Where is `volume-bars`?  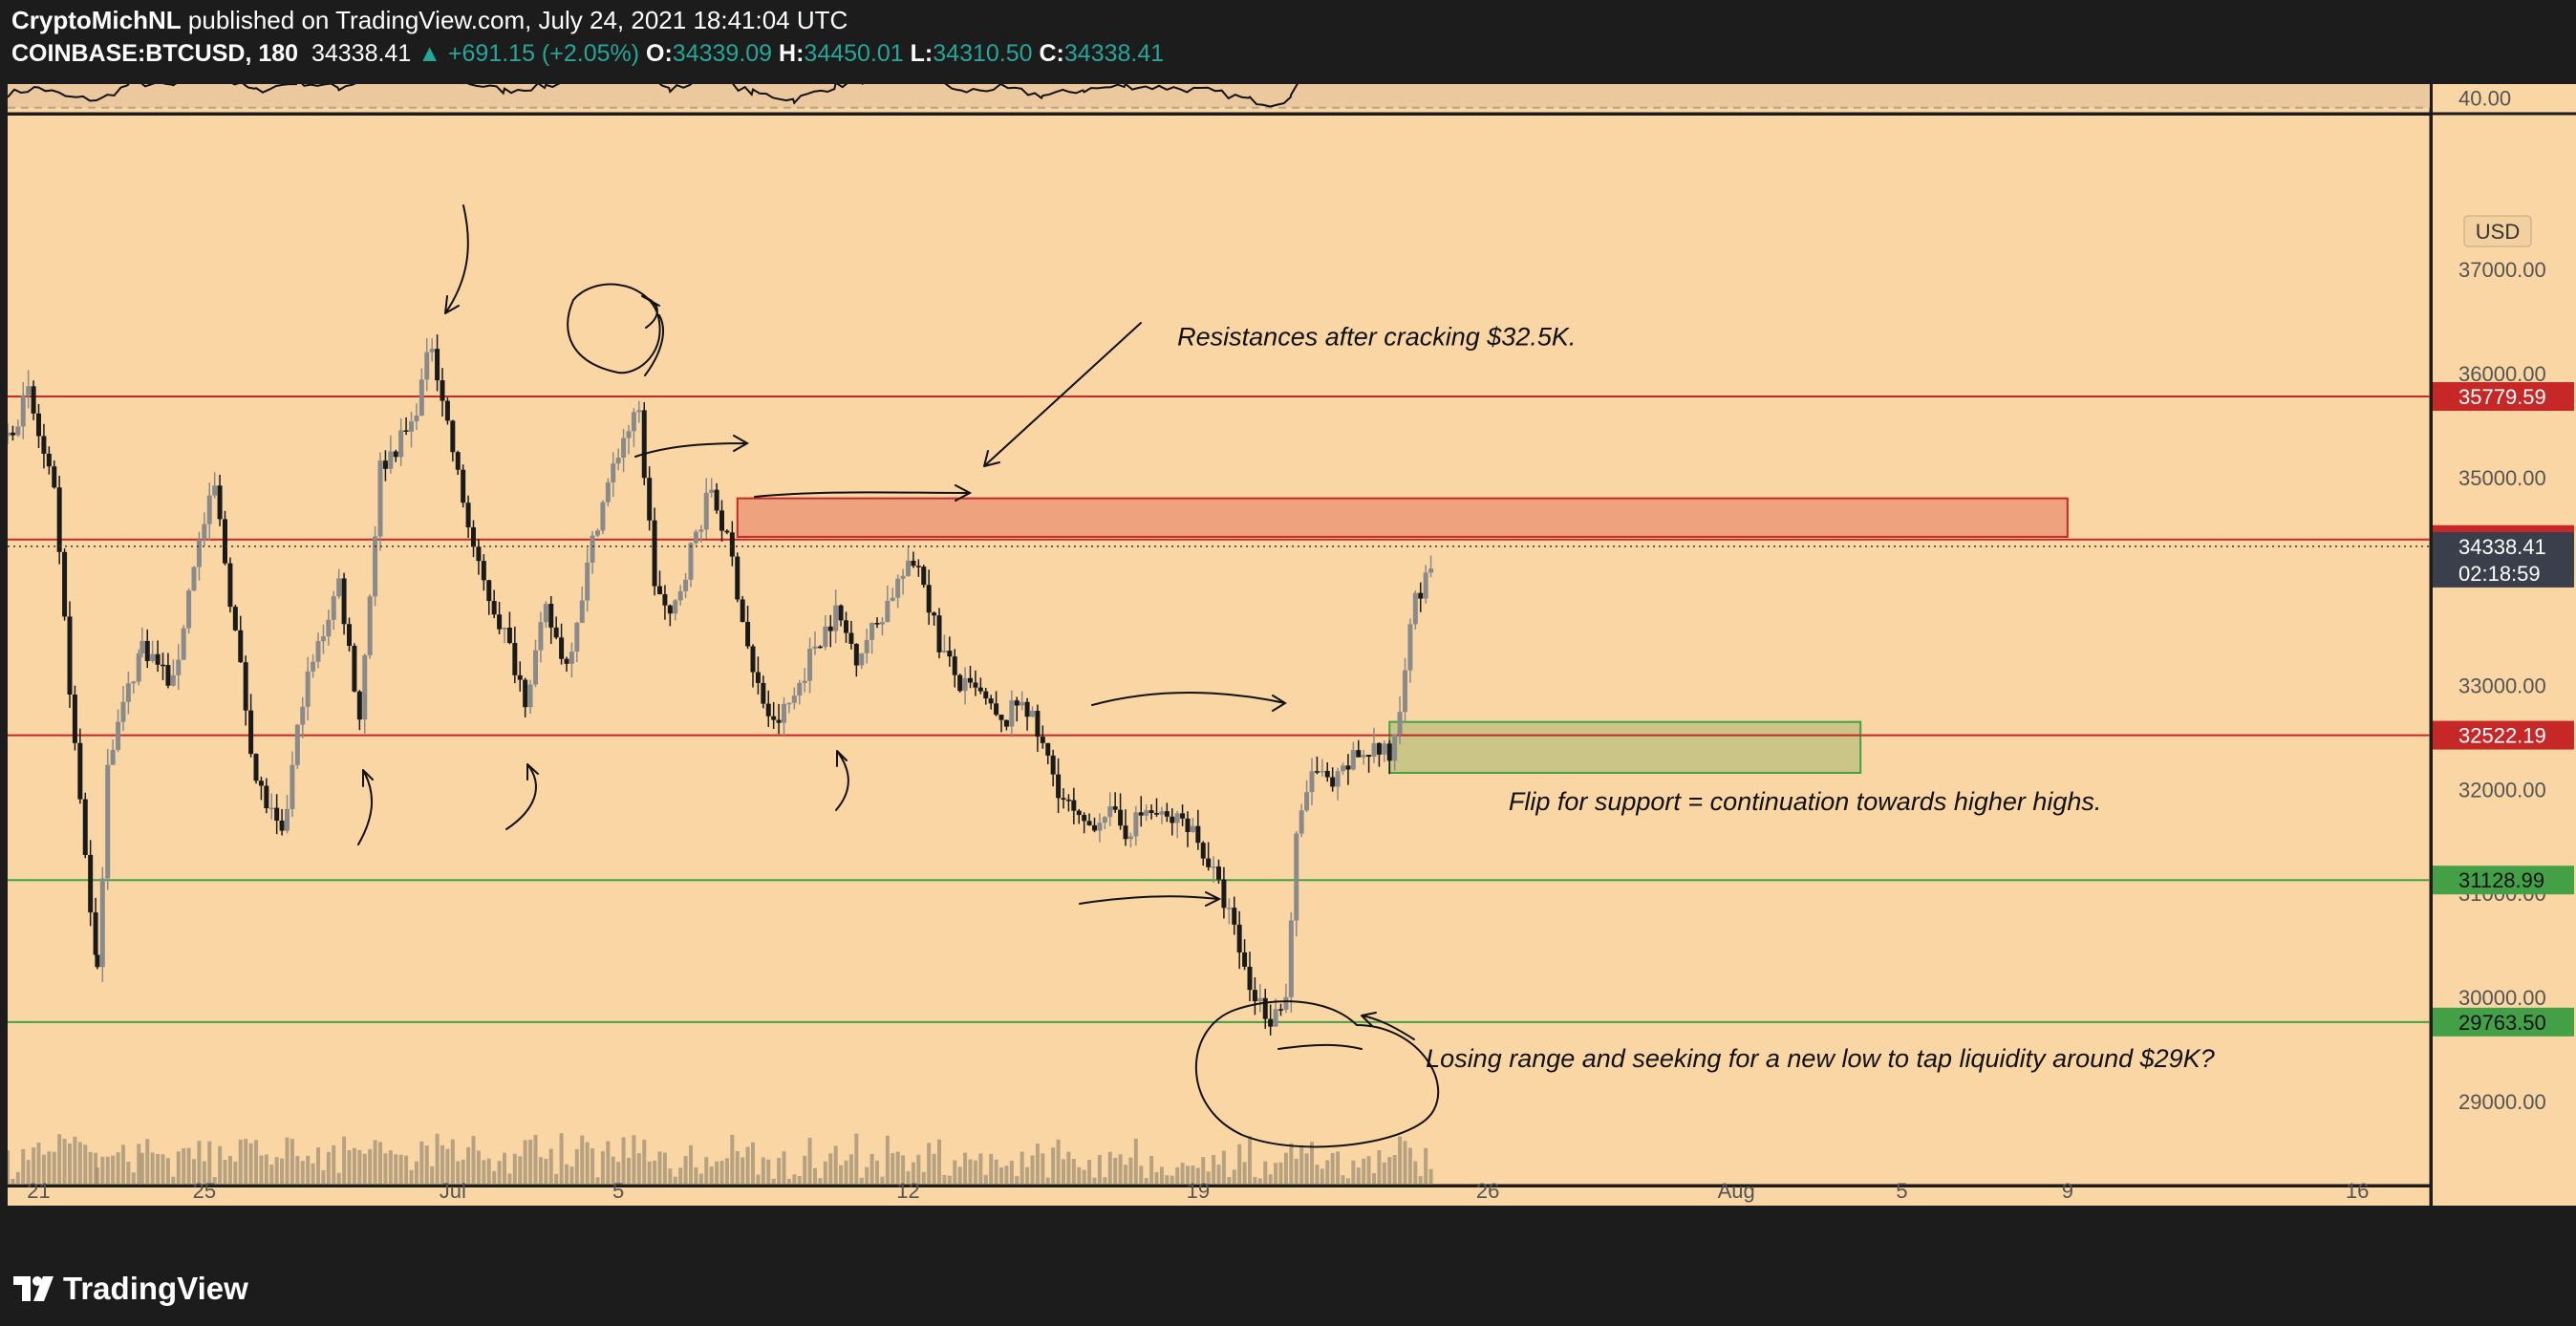 volume-bars is located at coordinates (720, 1159).